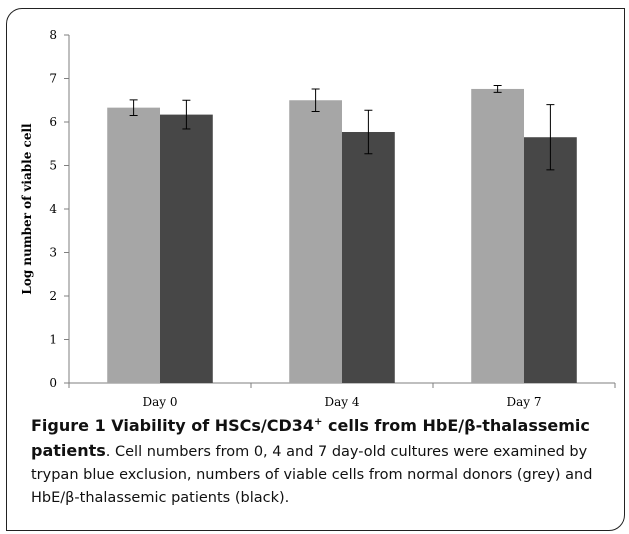 The height and width of the screenshot is (534, 629). I want to click on y-tick-label: 2, so click(53, 296).